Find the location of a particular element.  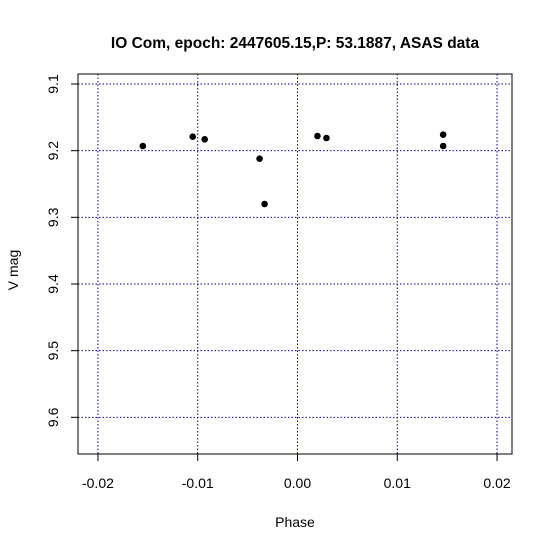

data-points is located at coordinates (293, 169).